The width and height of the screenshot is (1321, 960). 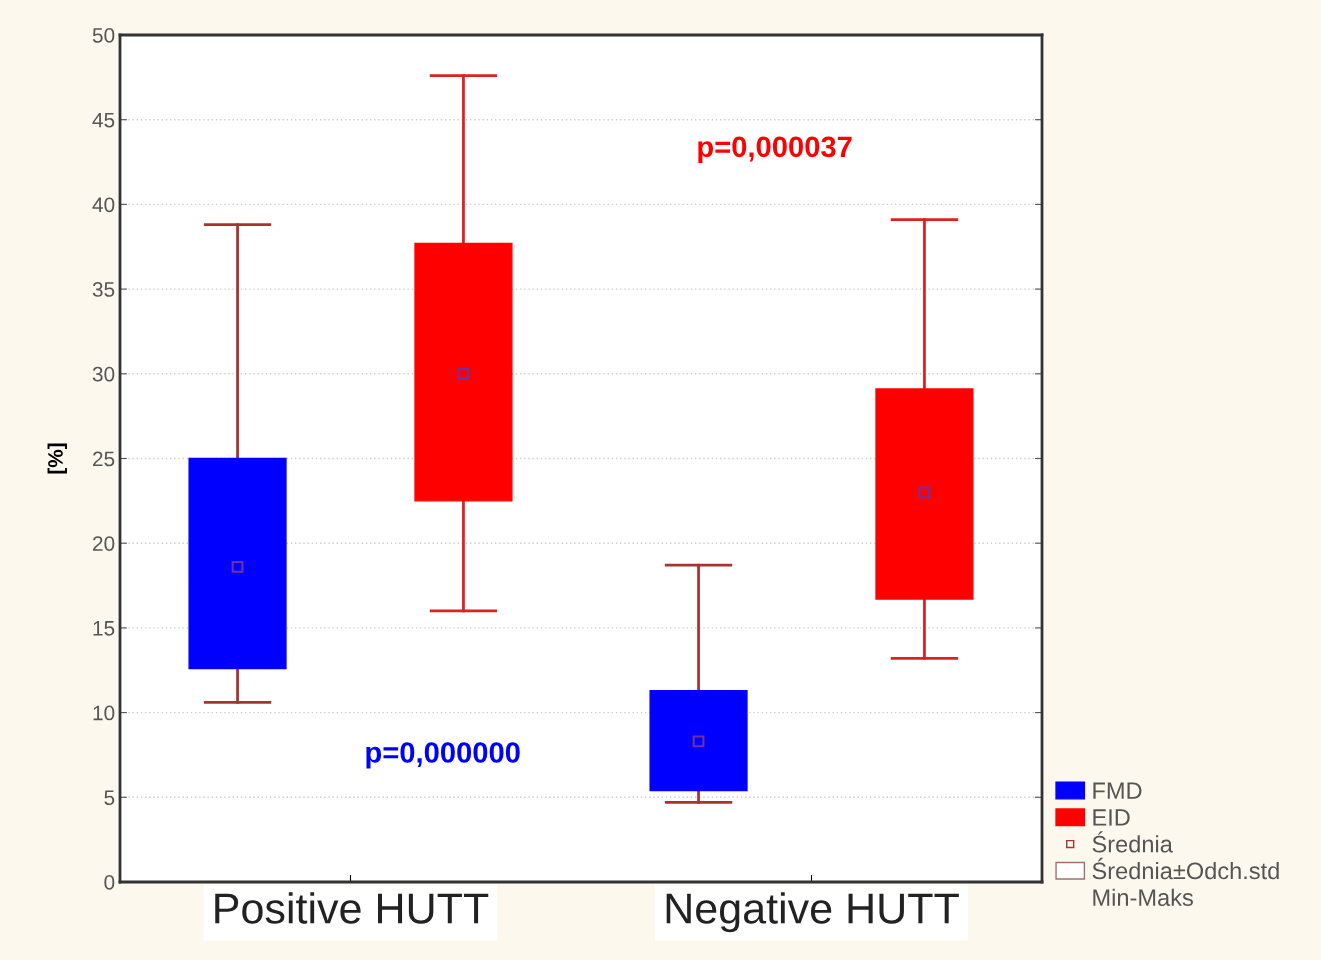 What do you see at coordinates (109, 798) in the screenshot?
I see `y-tick-label: 5` at bounding box center [109, 798].